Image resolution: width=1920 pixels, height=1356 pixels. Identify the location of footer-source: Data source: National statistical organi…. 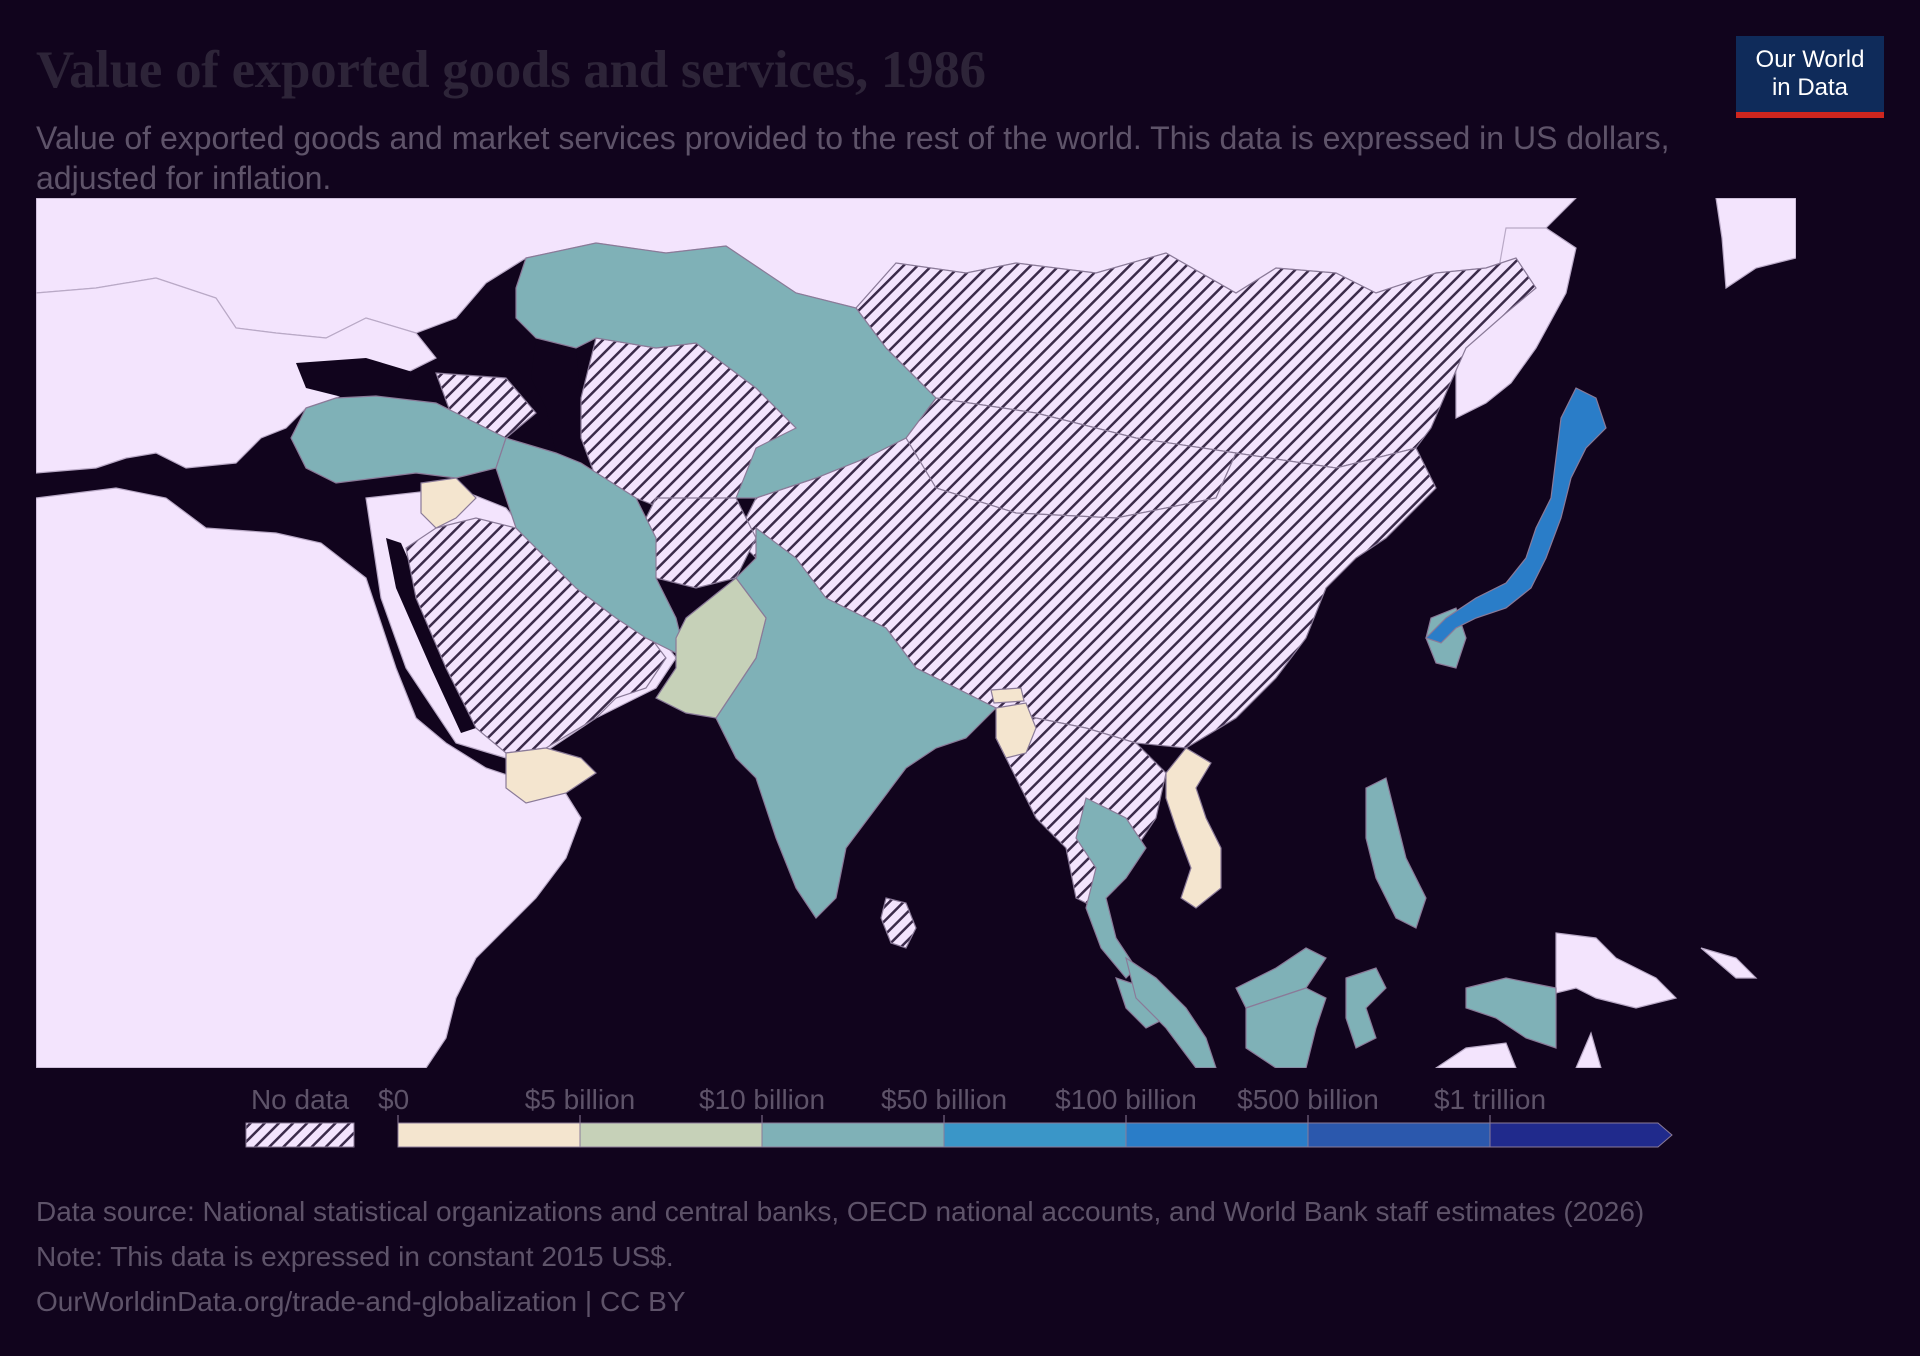
(840, 1211).